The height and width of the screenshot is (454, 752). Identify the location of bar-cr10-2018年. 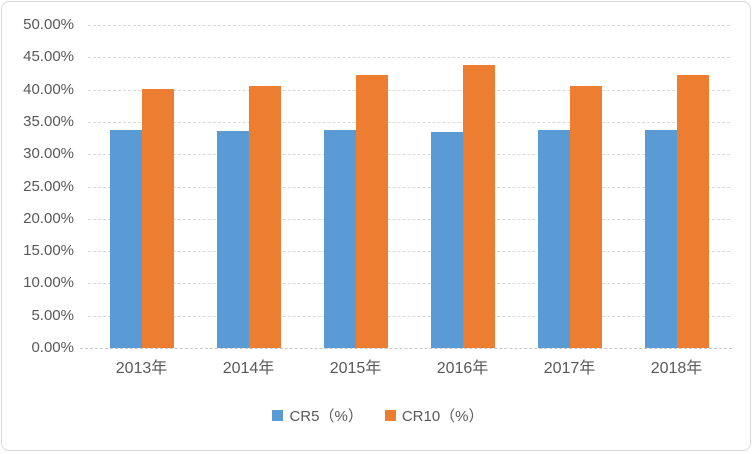
(692, 211).